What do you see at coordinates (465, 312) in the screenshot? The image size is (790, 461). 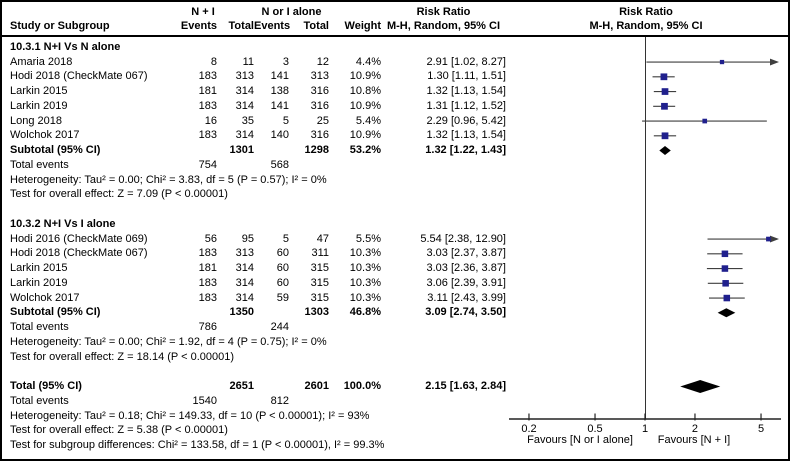 I see `subtotal-row-ci: 3.09 [2.74, 3.50]` at bounding box center [465, 312].